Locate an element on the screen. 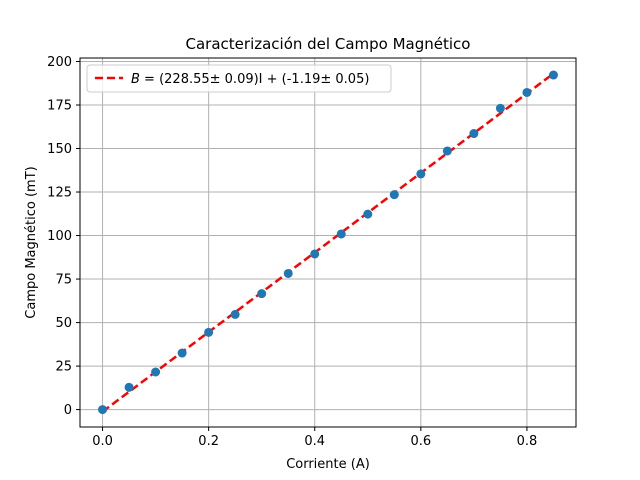  y-axis-ticks: 0 25 50 75 100 125 150 175 200 is located at coordinates (63, 236).